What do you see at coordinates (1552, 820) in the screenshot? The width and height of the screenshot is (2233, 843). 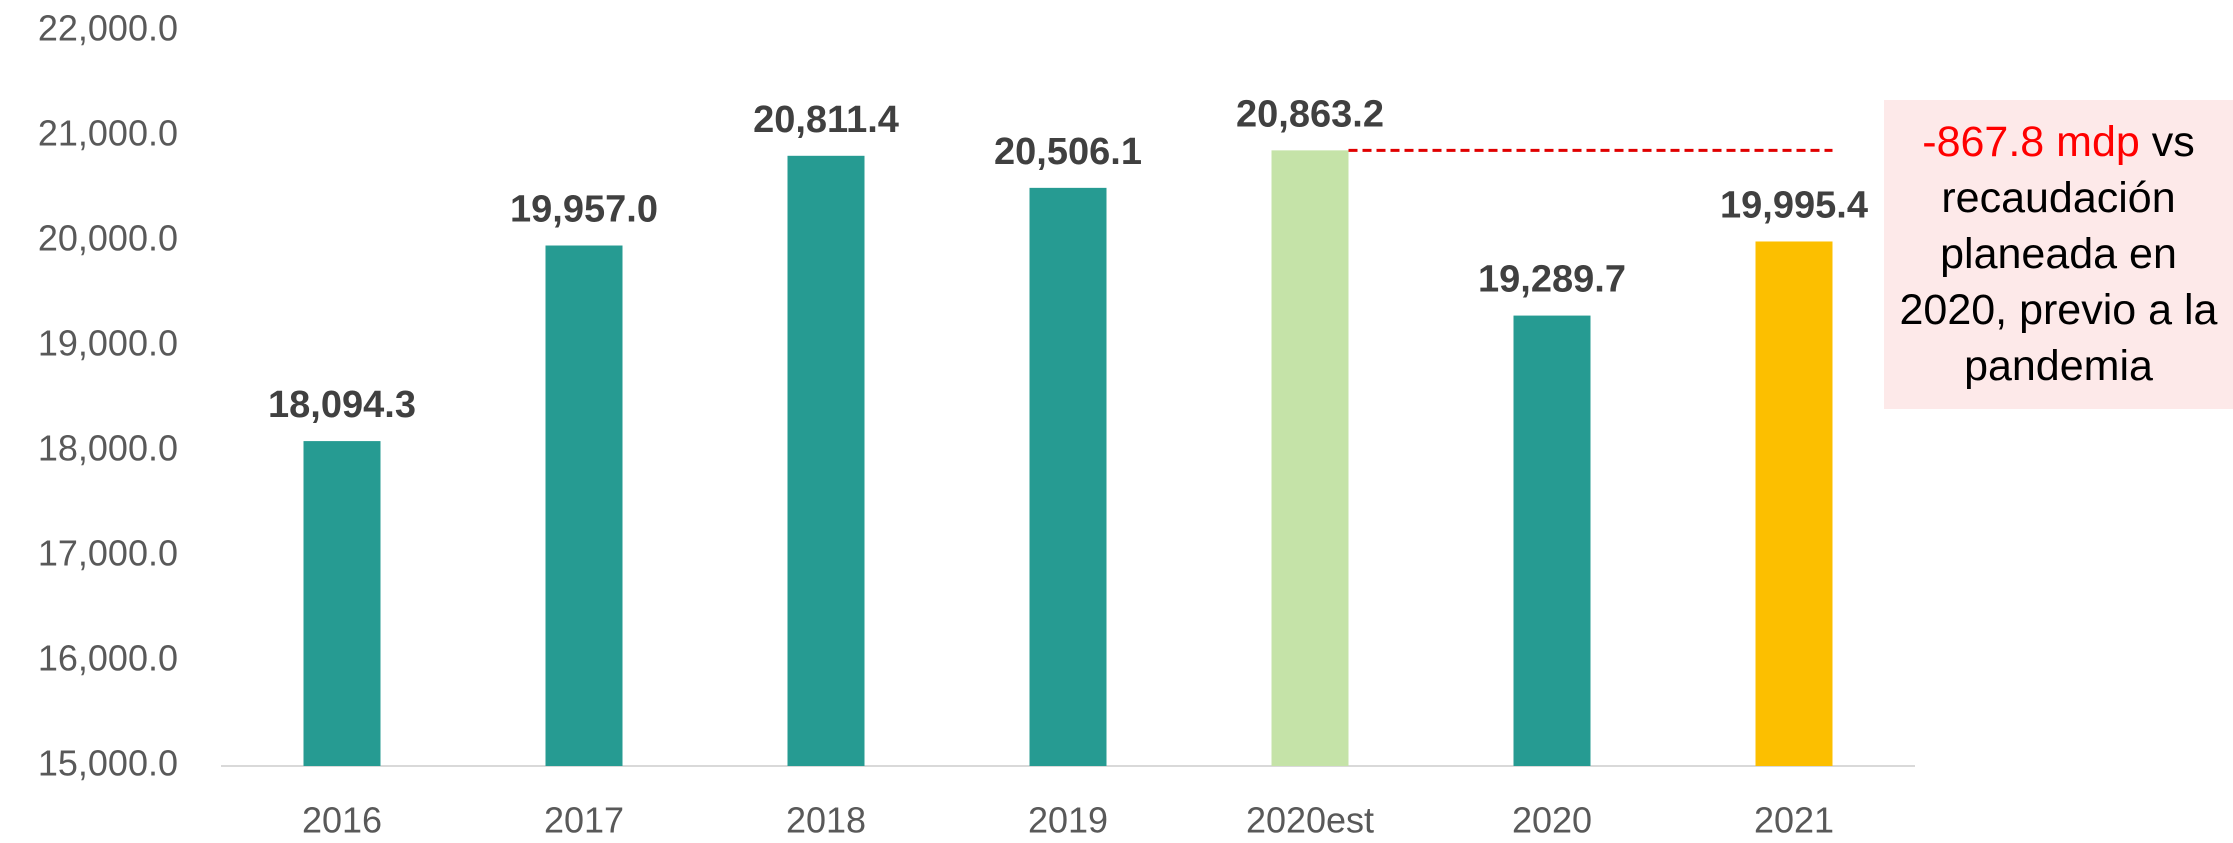 I see `x-tick-label: 2020` at bounding box center [1552, 820].